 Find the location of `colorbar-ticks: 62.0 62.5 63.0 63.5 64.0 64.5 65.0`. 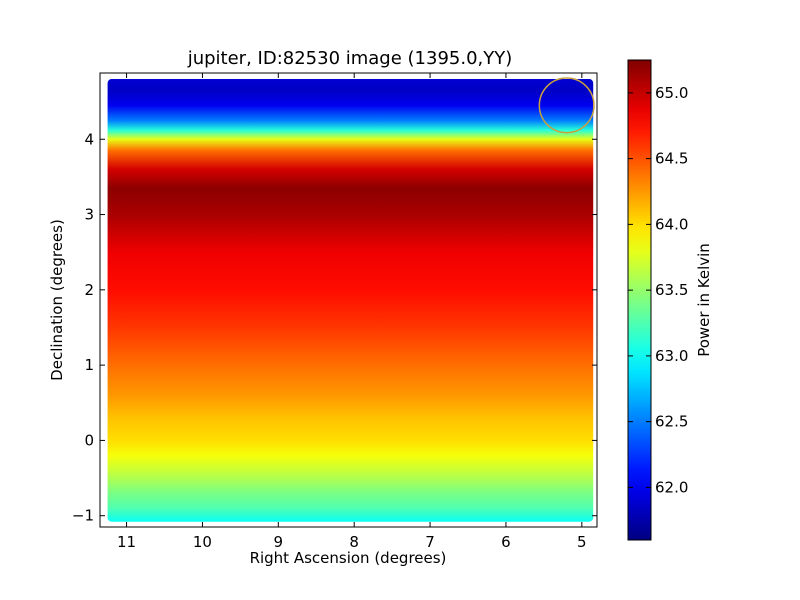

colorbar-ticks: 62.0 62.5 63.0 63.5 64.0 64.5 65.0 is located at coordinates (658, 290).